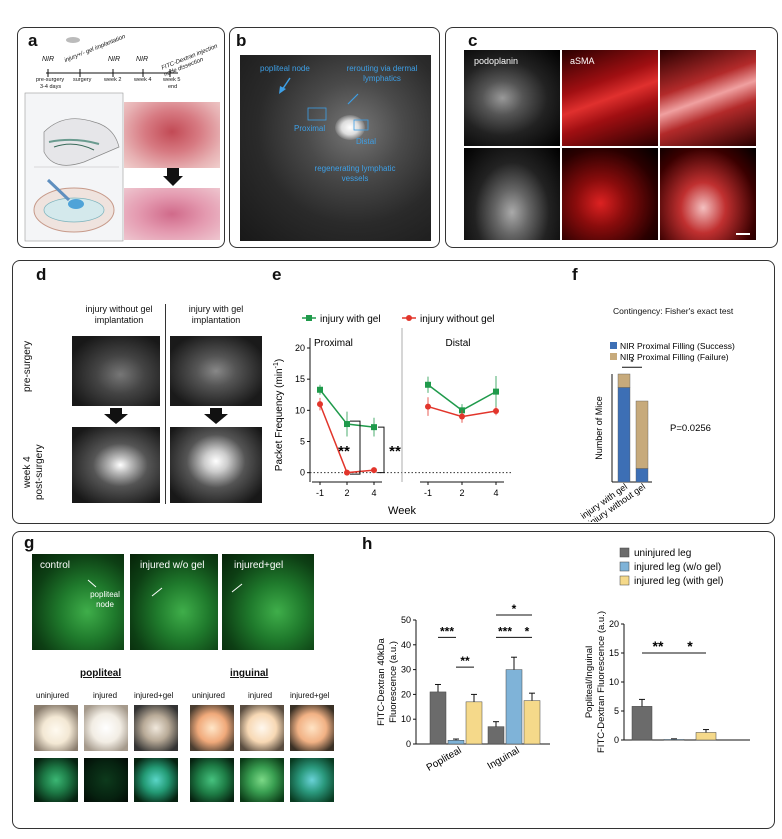  I want to click on micrograph-merge-top, so click(708, 98).